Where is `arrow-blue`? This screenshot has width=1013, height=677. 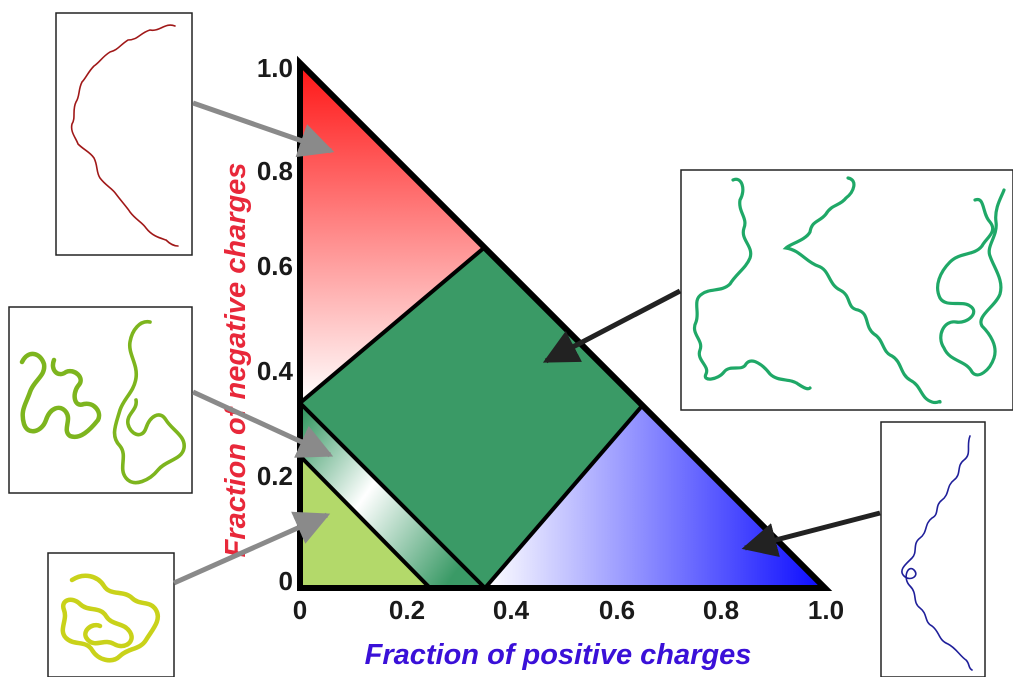 arrow-blue is located at coordinates (811, 534).